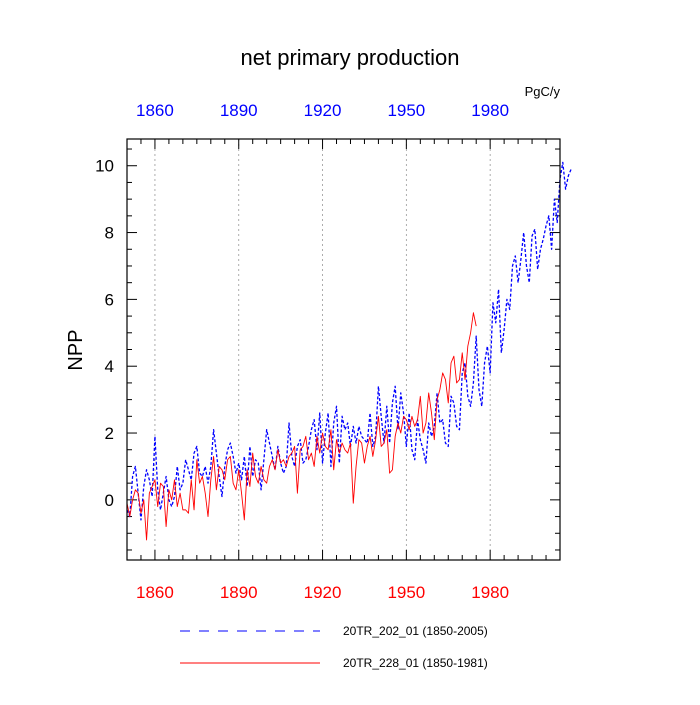 Image resolution: width=700 pixels, height=705 pixels. Describe the element at coordinates (239, 110) in the screenshot. I see `x-tick-label-top: 1890` at that location.